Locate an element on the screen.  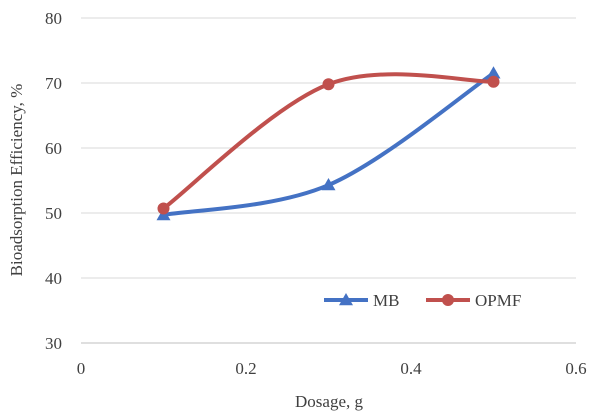
y-tick-label: 70 is located at coordinates (53, 83).